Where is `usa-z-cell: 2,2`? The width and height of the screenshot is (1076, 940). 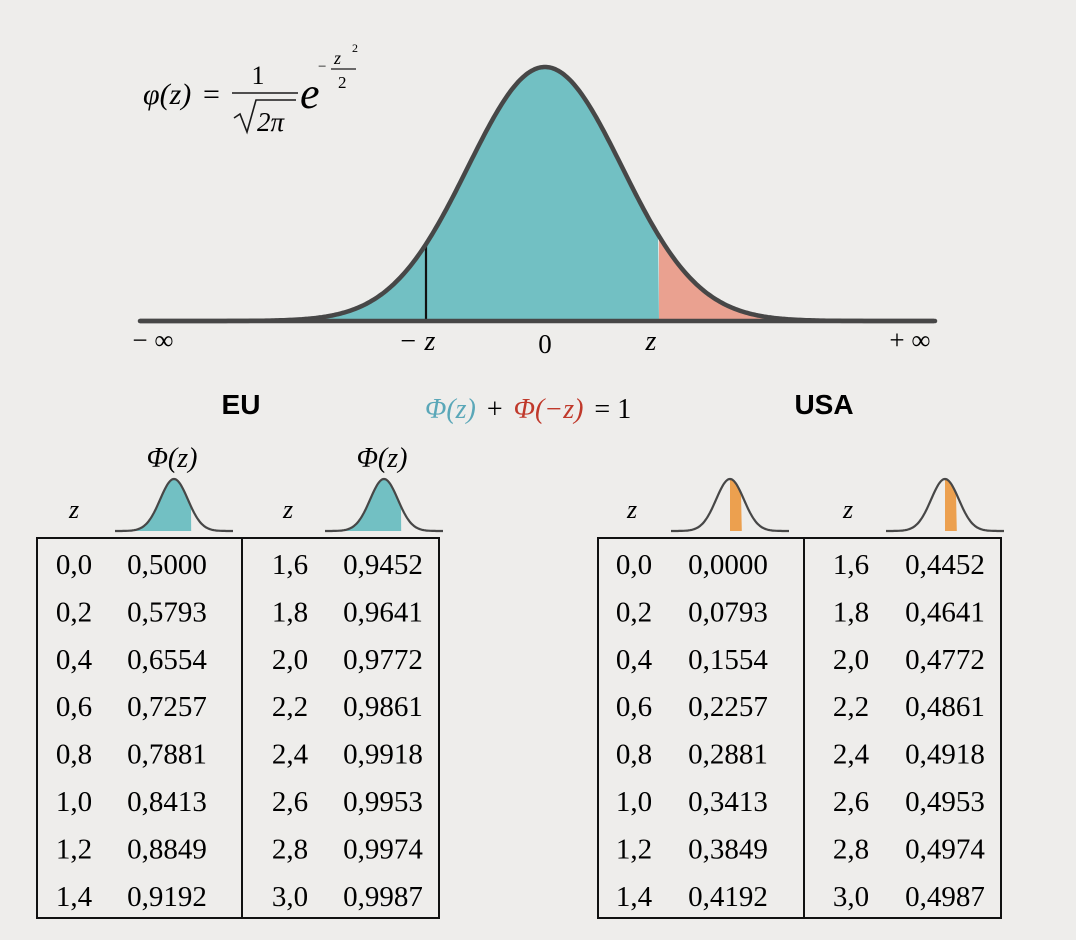 usa-z-cell: 2,2 is located at coordinates (851, 707).